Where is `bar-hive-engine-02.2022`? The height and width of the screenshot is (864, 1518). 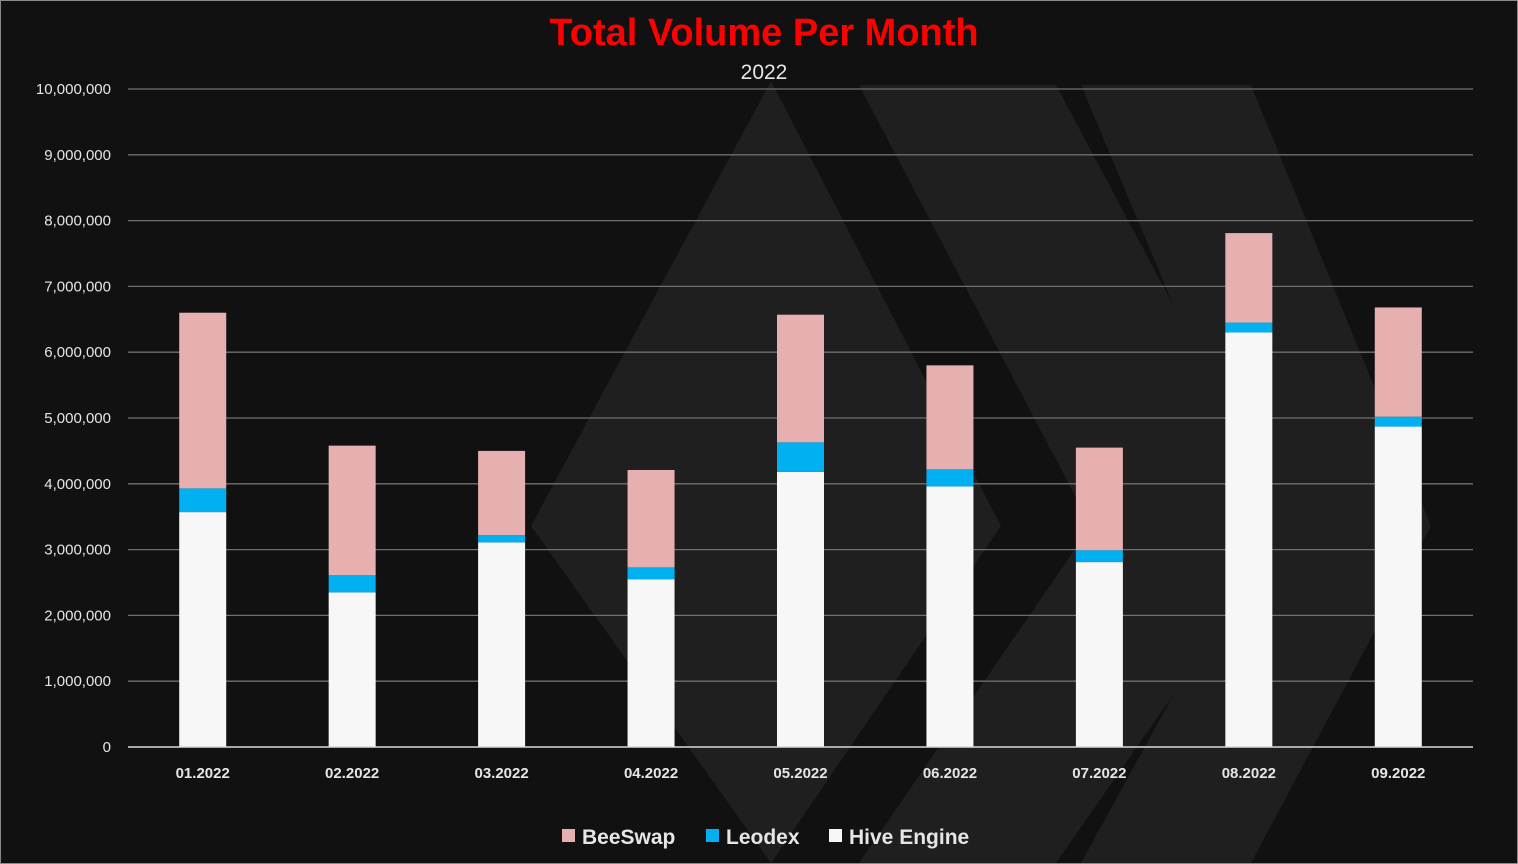 bar-hive-engine-02.2022 is located at coordinates (352, 669).